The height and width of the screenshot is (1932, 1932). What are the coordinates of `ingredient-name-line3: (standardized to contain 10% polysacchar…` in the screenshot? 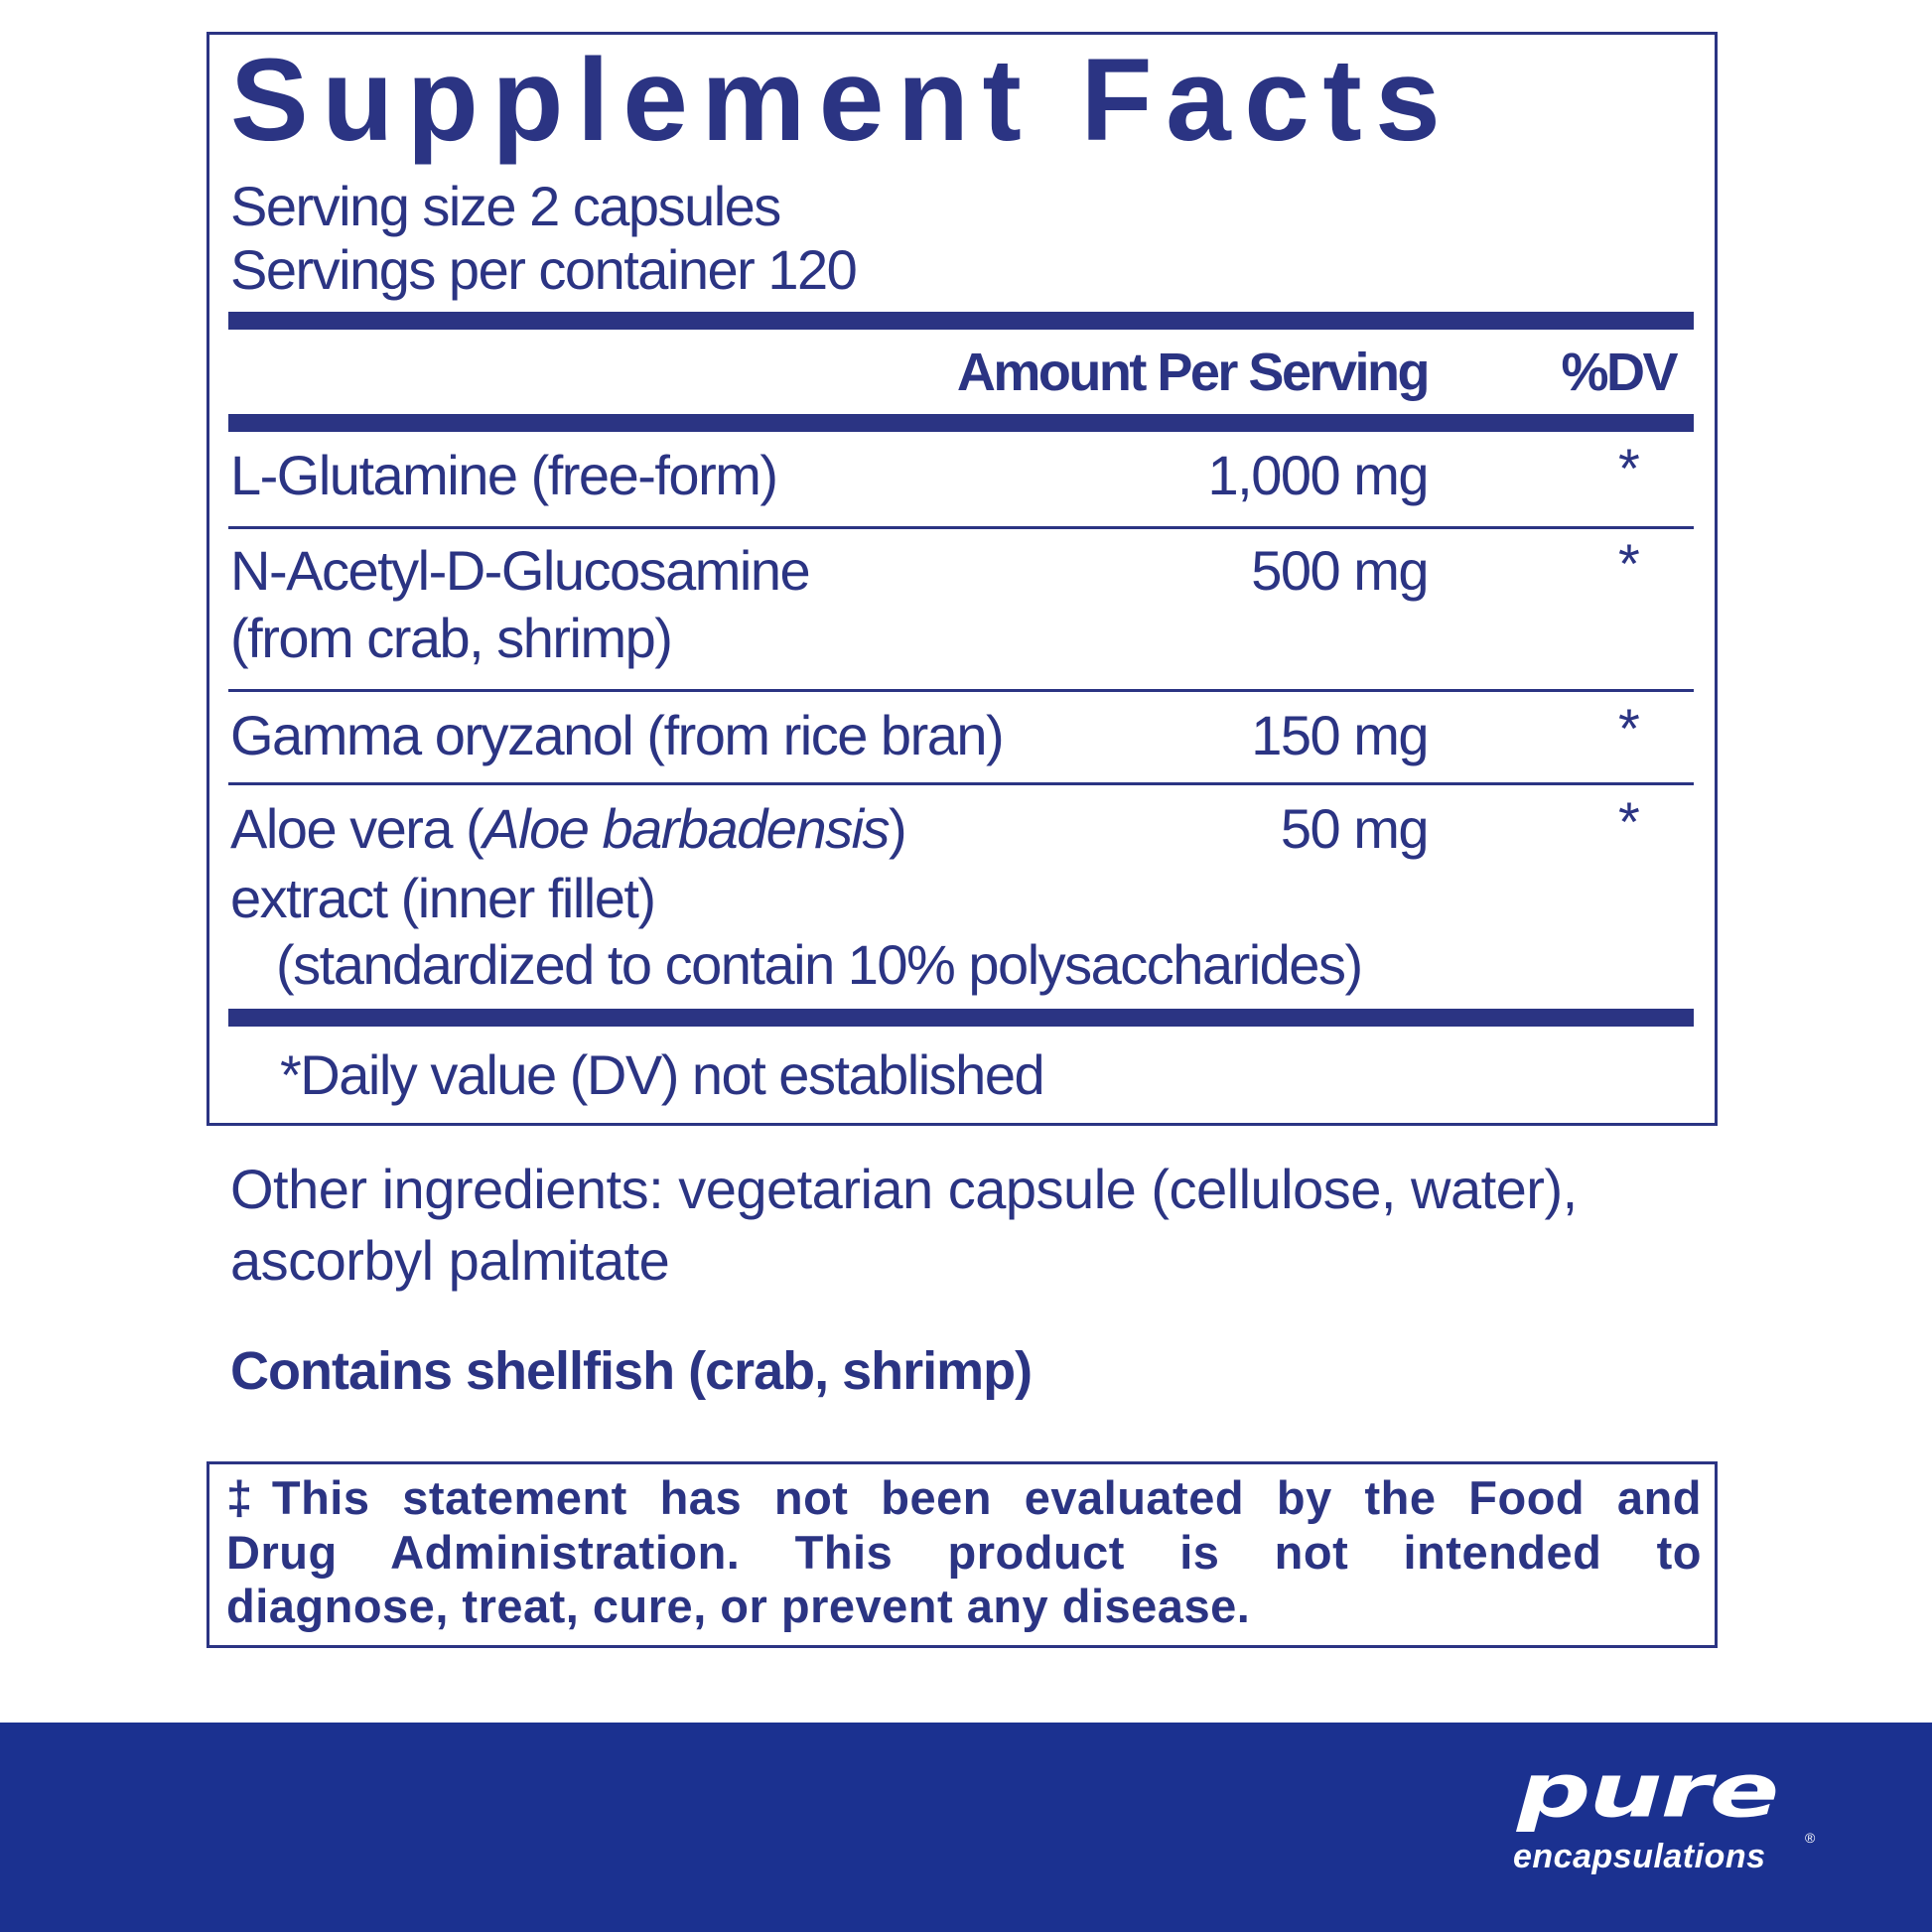 It's located at (820, 965).